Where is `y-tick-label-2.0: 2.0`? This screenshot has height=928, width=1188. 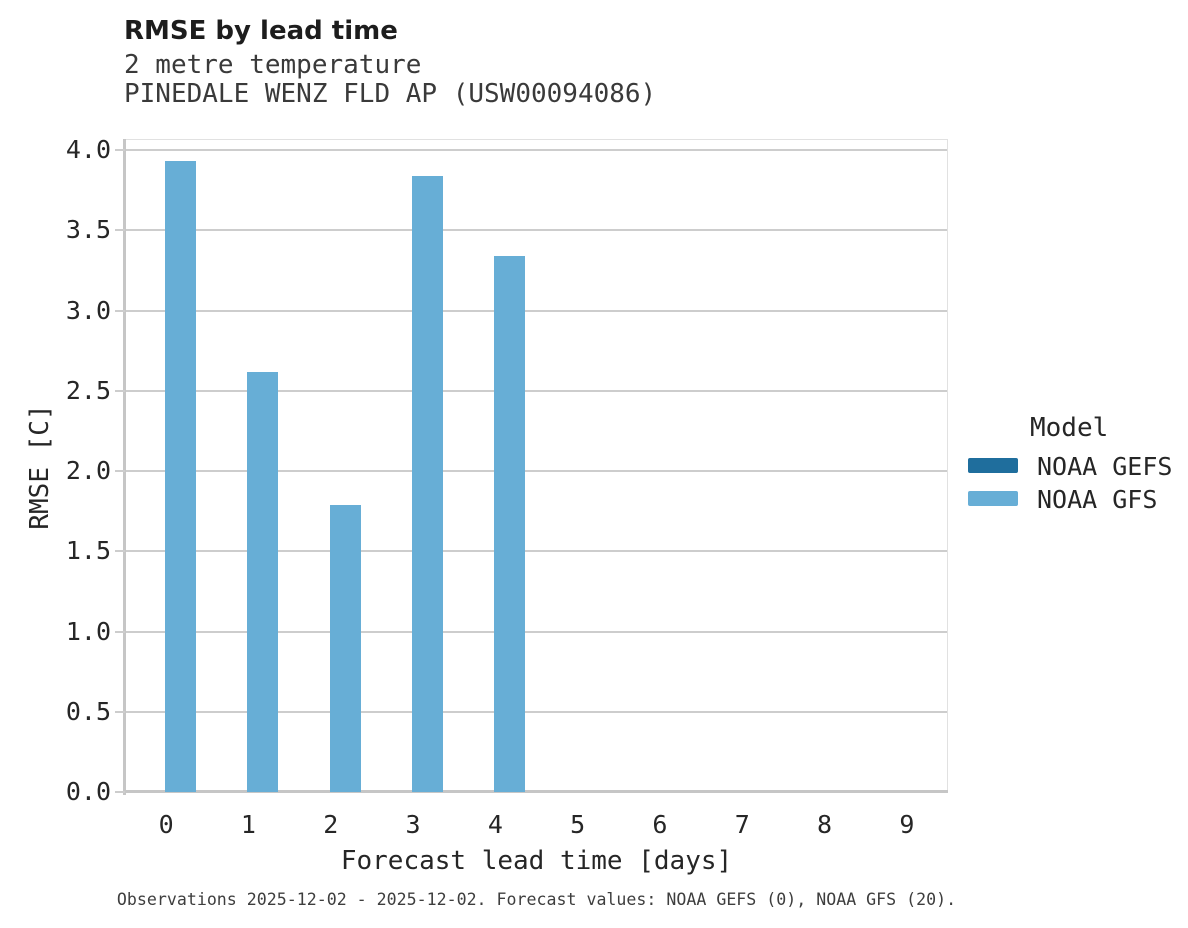
y-tick-label-2.0: 2.0 is located at coordinates (88, 471).